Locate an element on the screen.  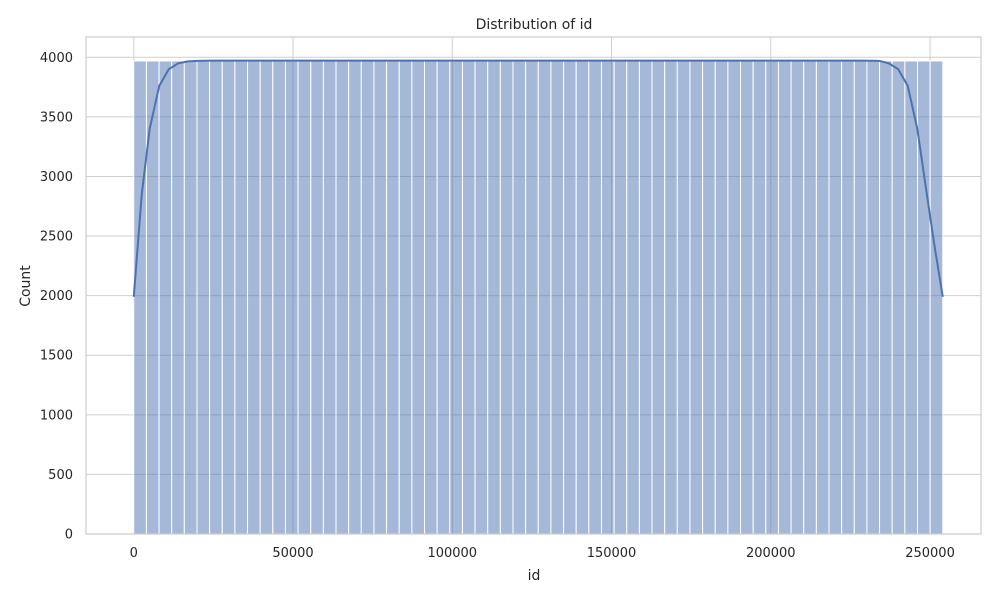
x-tick-label-1: 50000 is located at coordinates (292, 553).